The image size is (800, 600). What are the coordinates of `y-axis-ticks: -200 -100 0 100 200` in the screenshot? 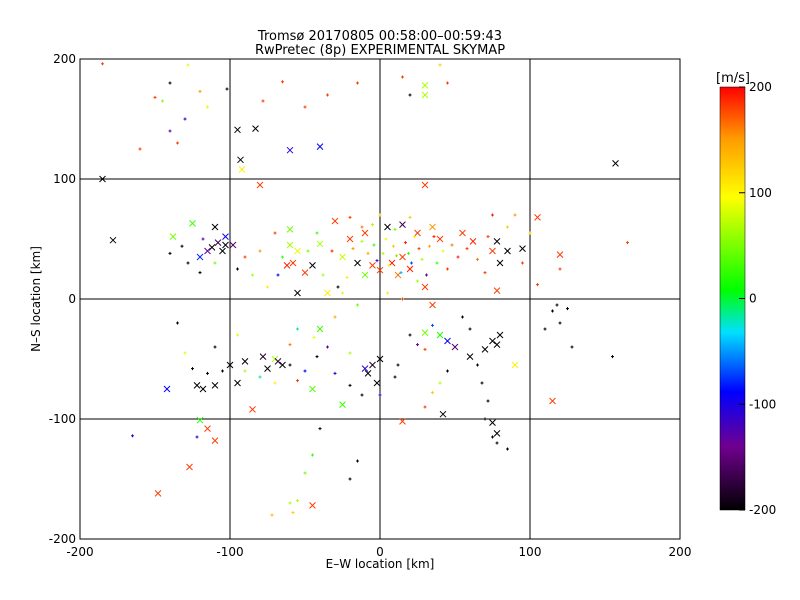 It's located at (67, 299).